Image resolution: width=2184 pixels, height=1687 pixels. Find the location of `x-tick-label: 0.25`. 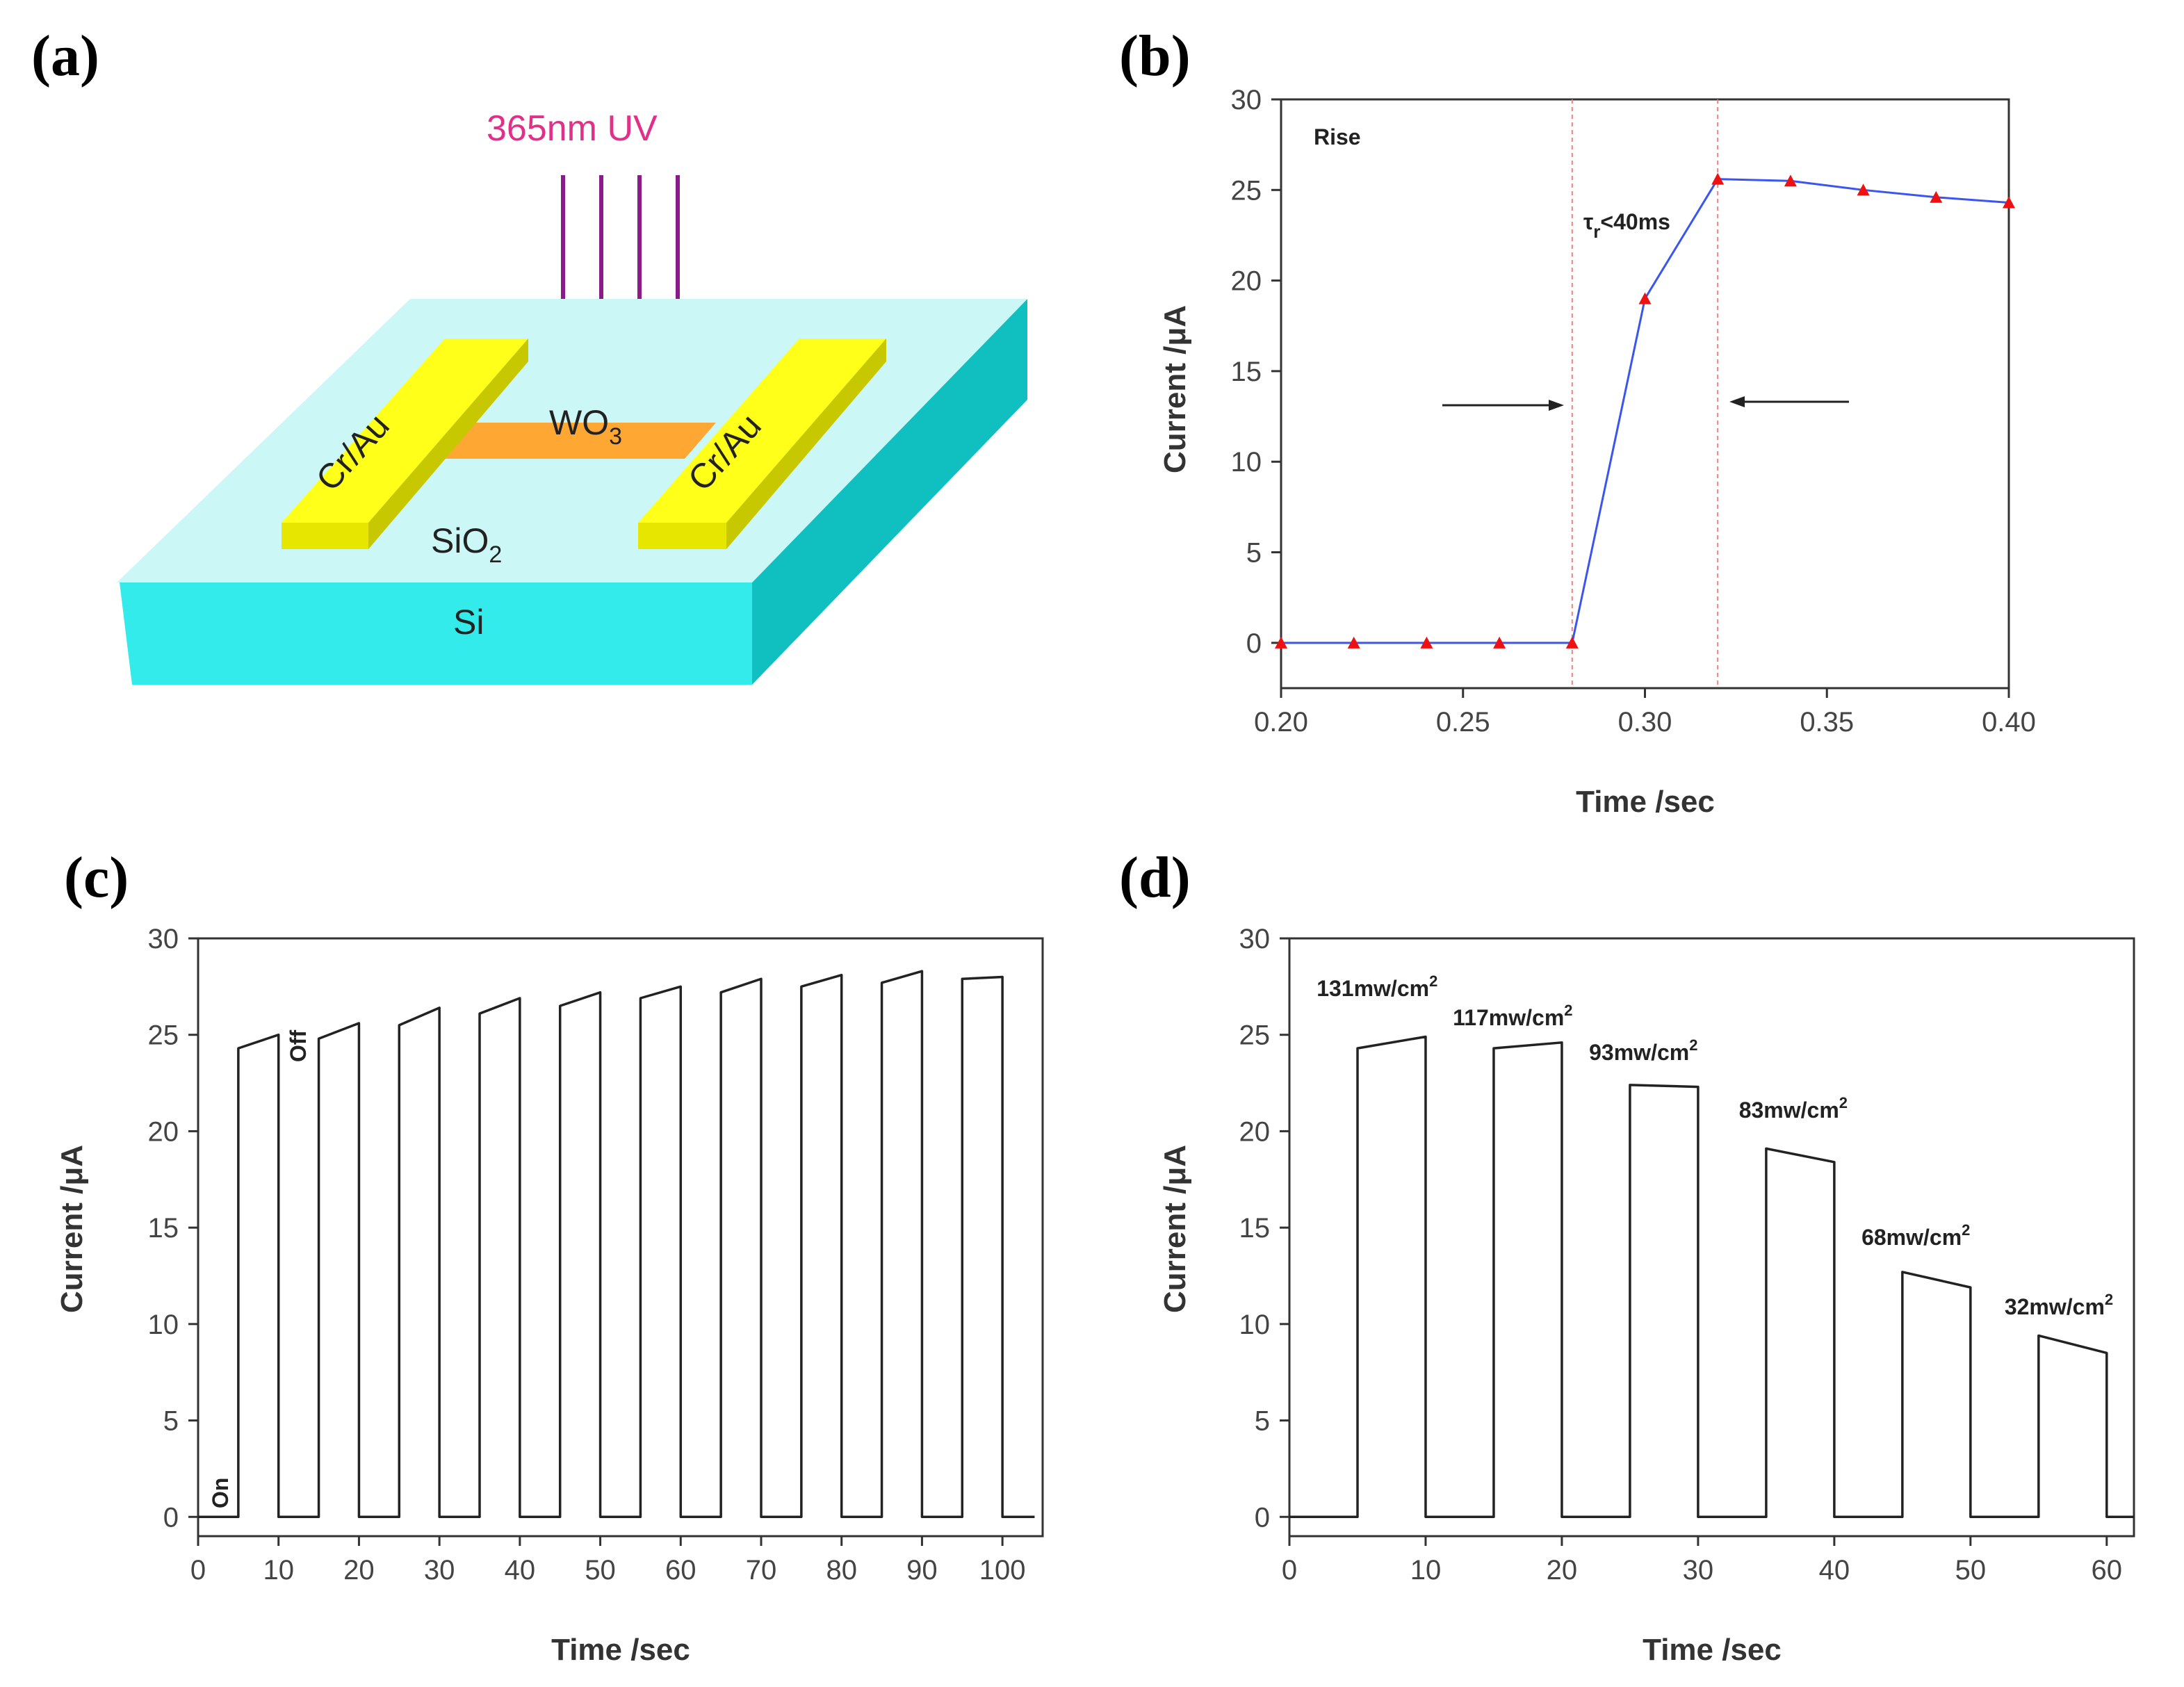

x-tick-label: 0.25 is located at coordinates (1463, 722).